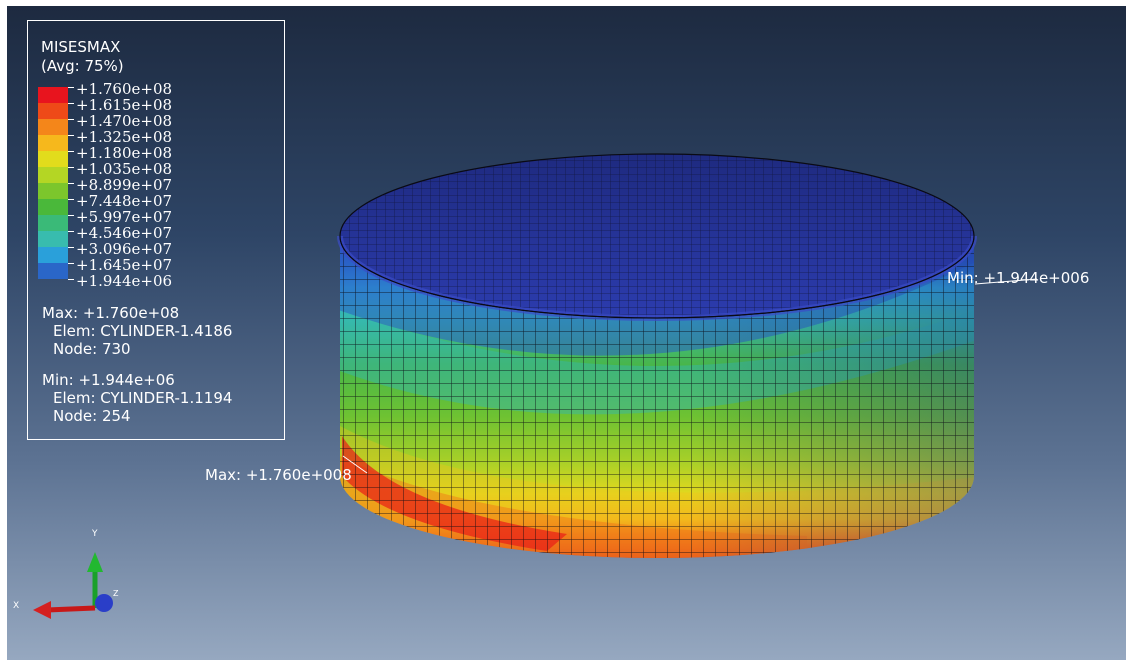 This screenshot has width=1130, height=665. What do you see at coordinates (124, 121) in the screenshot?
I see `legend-level-value: +1.470e+08` at bounding box center [124, 121].